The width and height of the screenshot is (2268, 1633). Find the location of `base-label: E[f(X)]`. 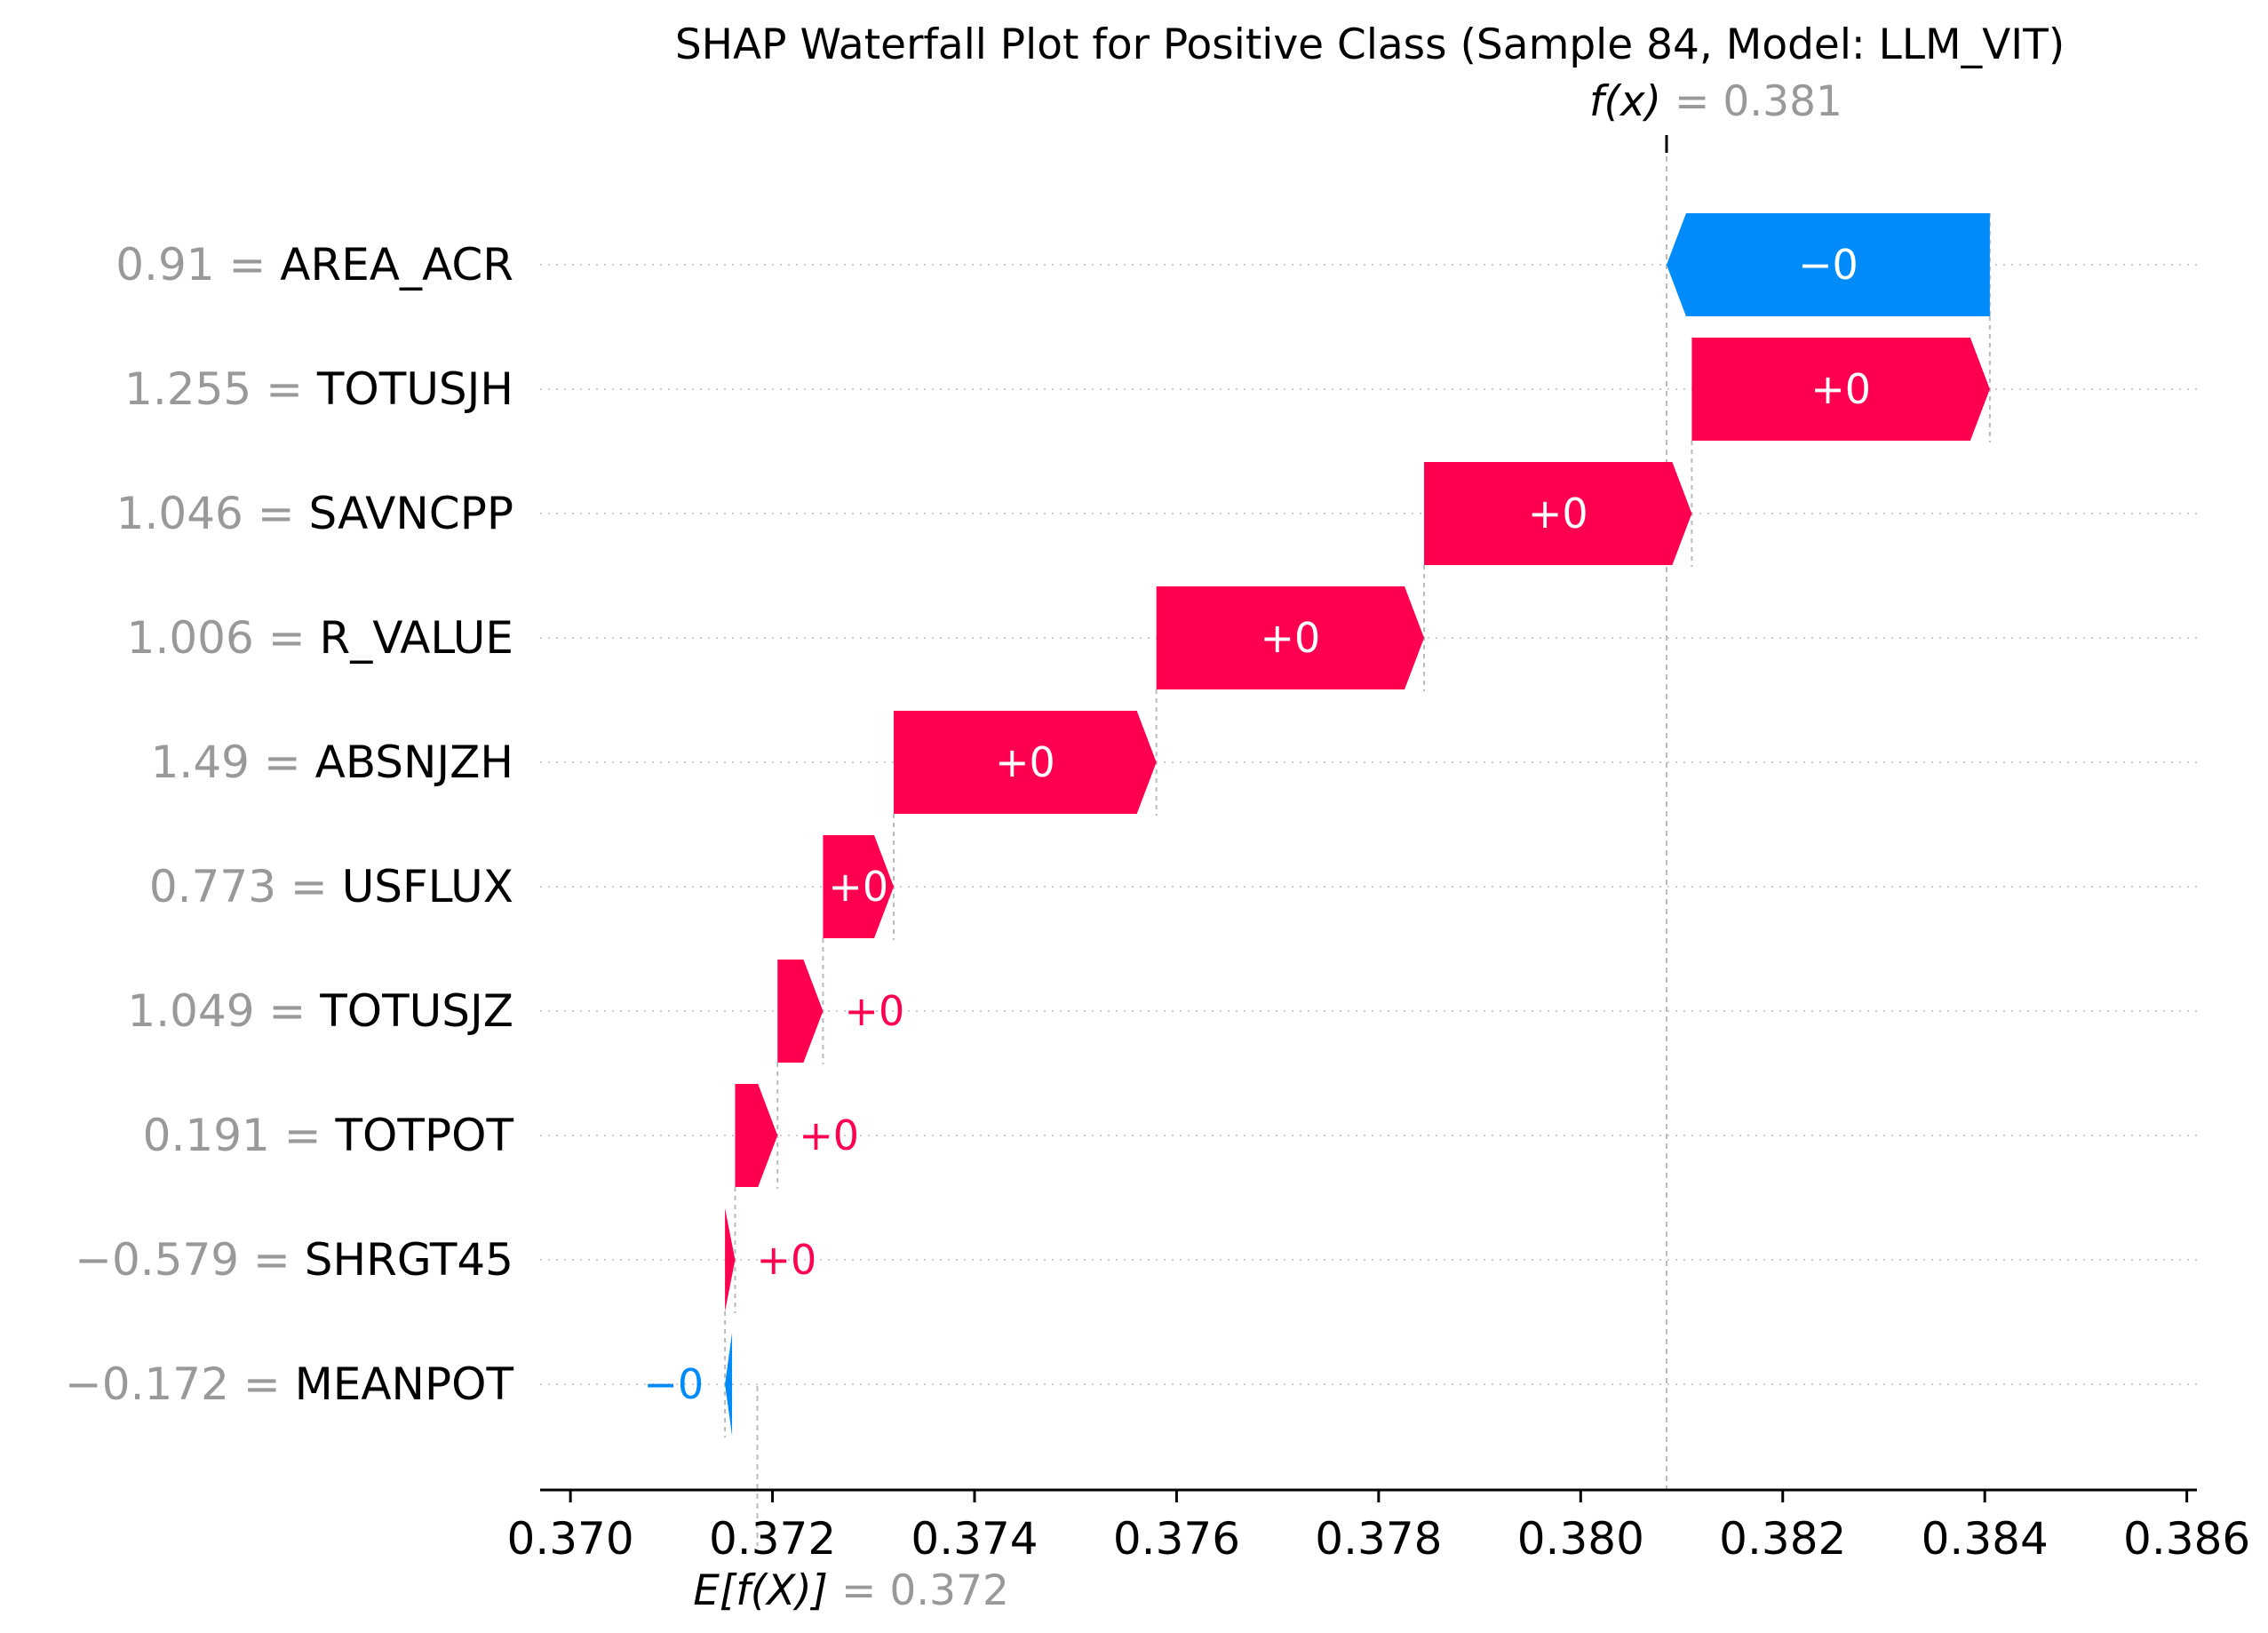

base-label: E[f(X)] is located at coordinates (760, 1590).